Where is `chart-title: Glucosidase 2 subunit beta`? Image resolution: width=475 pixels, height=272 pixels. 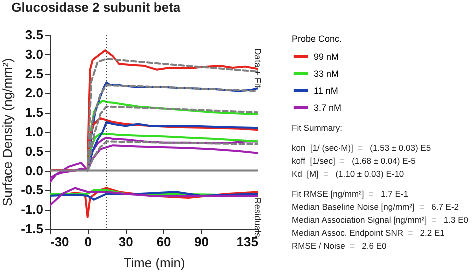 chart-title: Glucosidase 2 subunit beta is located at coordinates (97, 7).